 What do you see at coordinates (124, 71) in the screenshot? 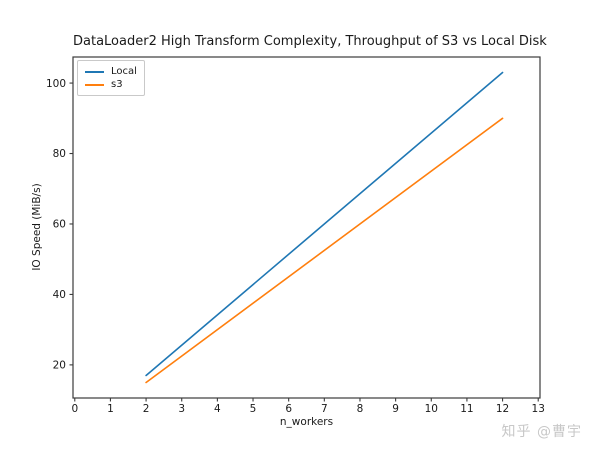
I see `legend-label-local: Local` at bounding box center [124, 71].